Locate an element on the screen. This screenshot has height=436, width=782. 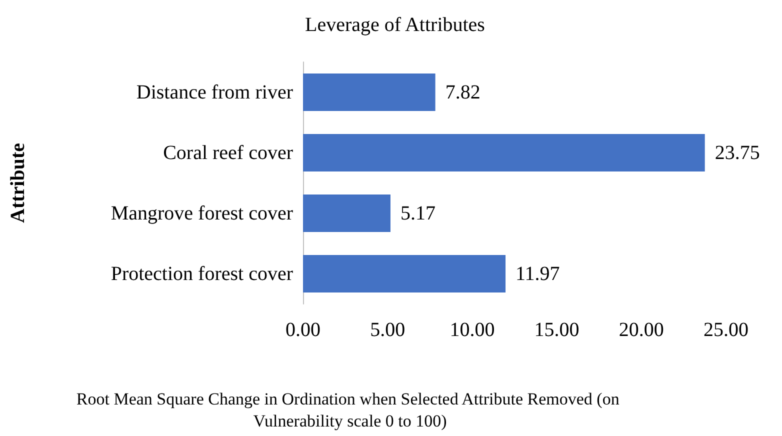
x-tick-label: 25.00 is located at coordinates (726, 330).